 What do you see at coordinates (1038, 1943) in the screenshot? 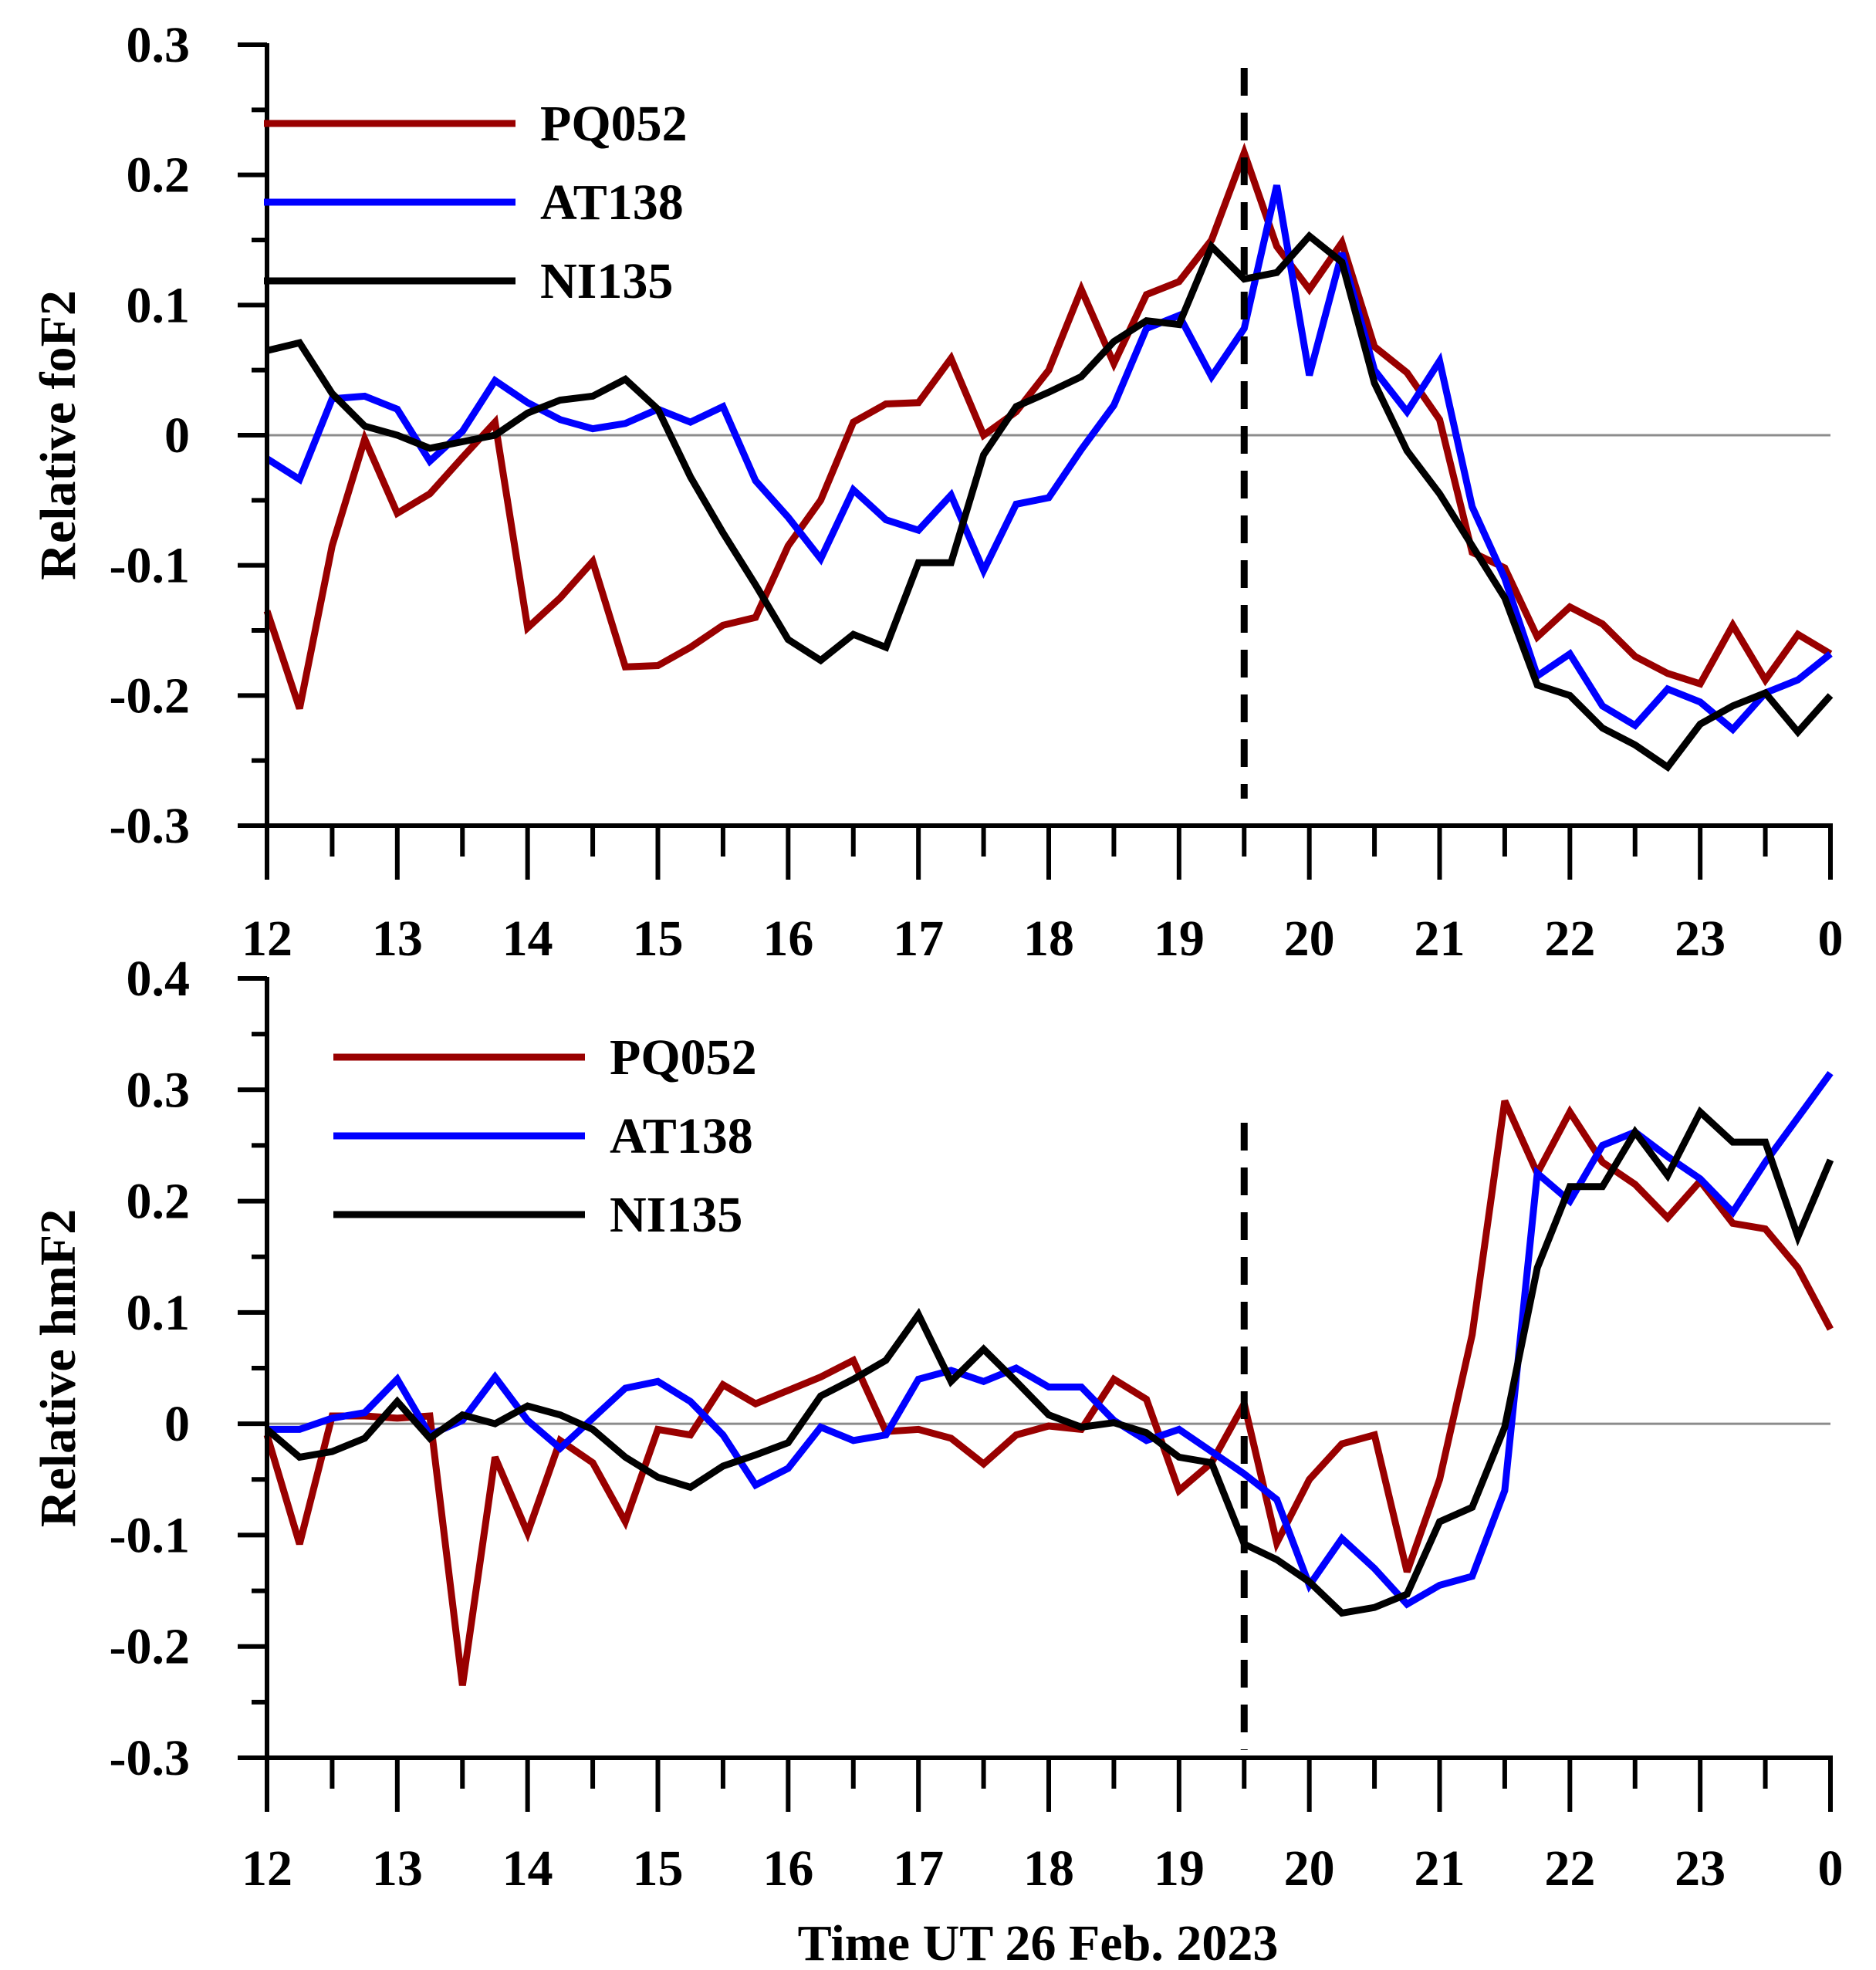
I see `x-axis-label: Time UT 26 Feb. 2023` at bounding box center [1038, 1943].